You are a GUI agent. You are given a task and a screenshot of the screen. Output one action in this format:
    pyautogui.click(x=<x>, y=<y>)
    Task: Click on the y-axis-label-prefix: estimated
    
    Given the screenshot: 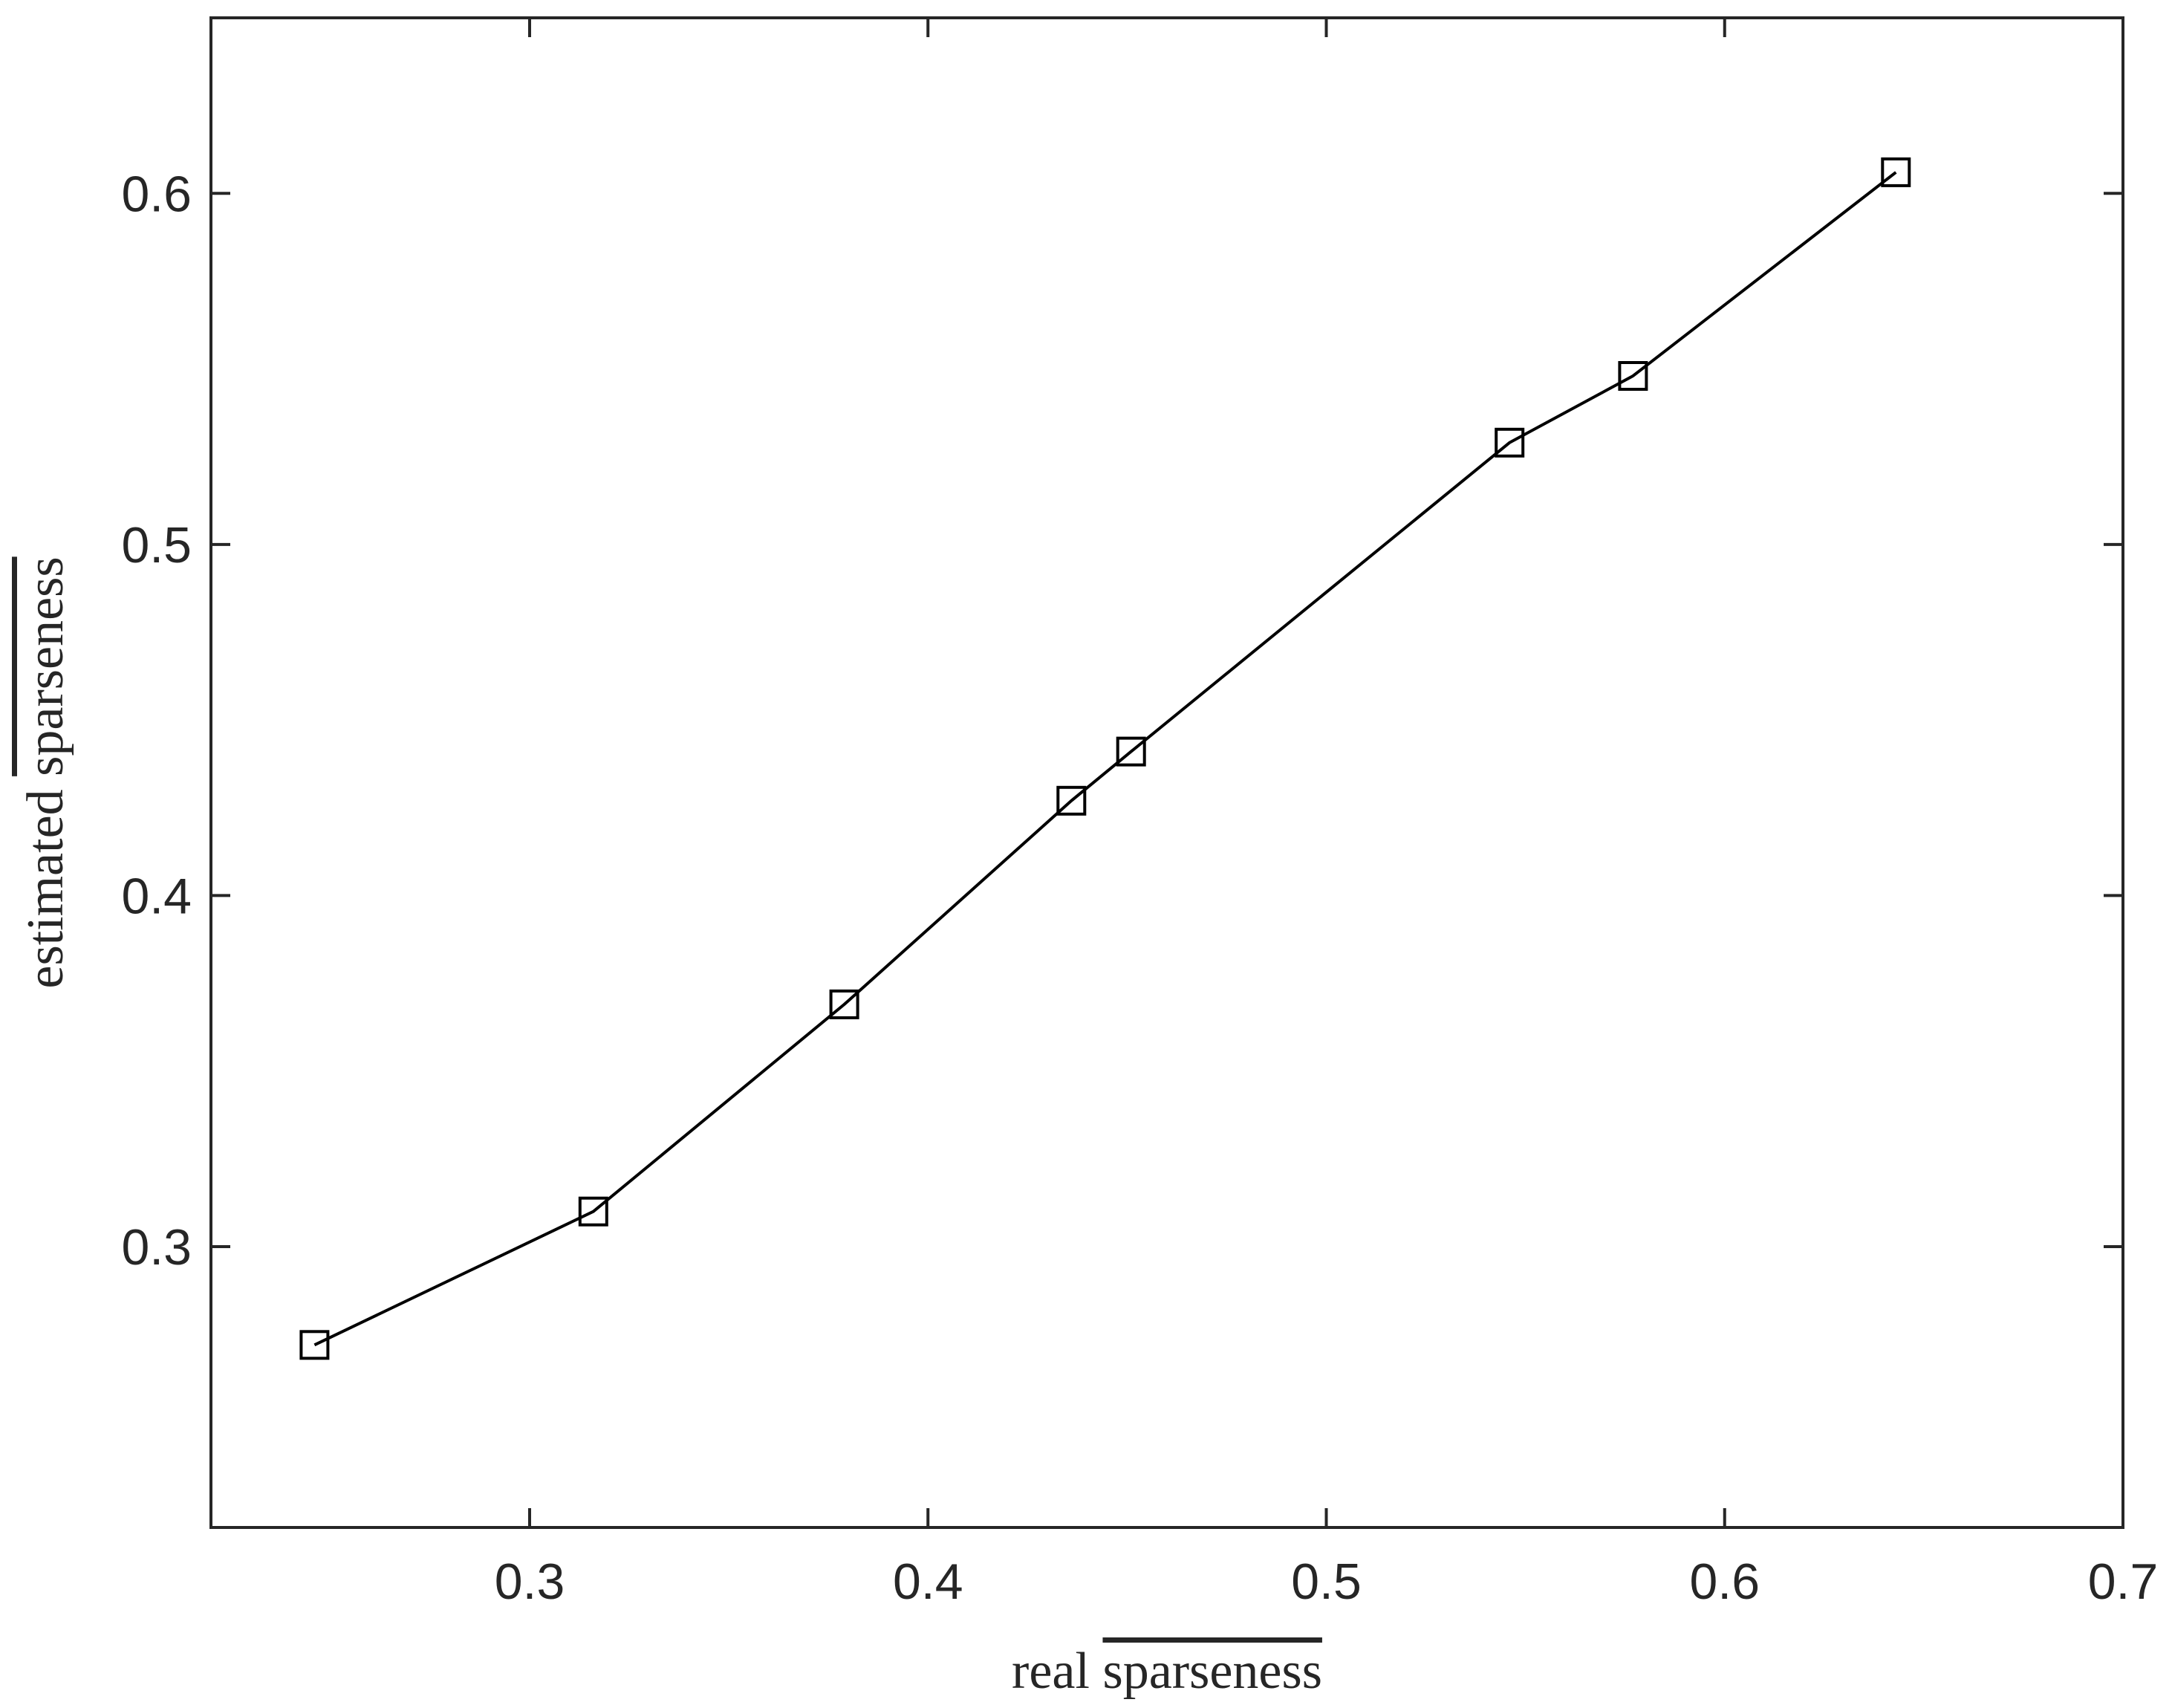 What is the action you would take?
    pyautogui.click(x=45, y=882)
    